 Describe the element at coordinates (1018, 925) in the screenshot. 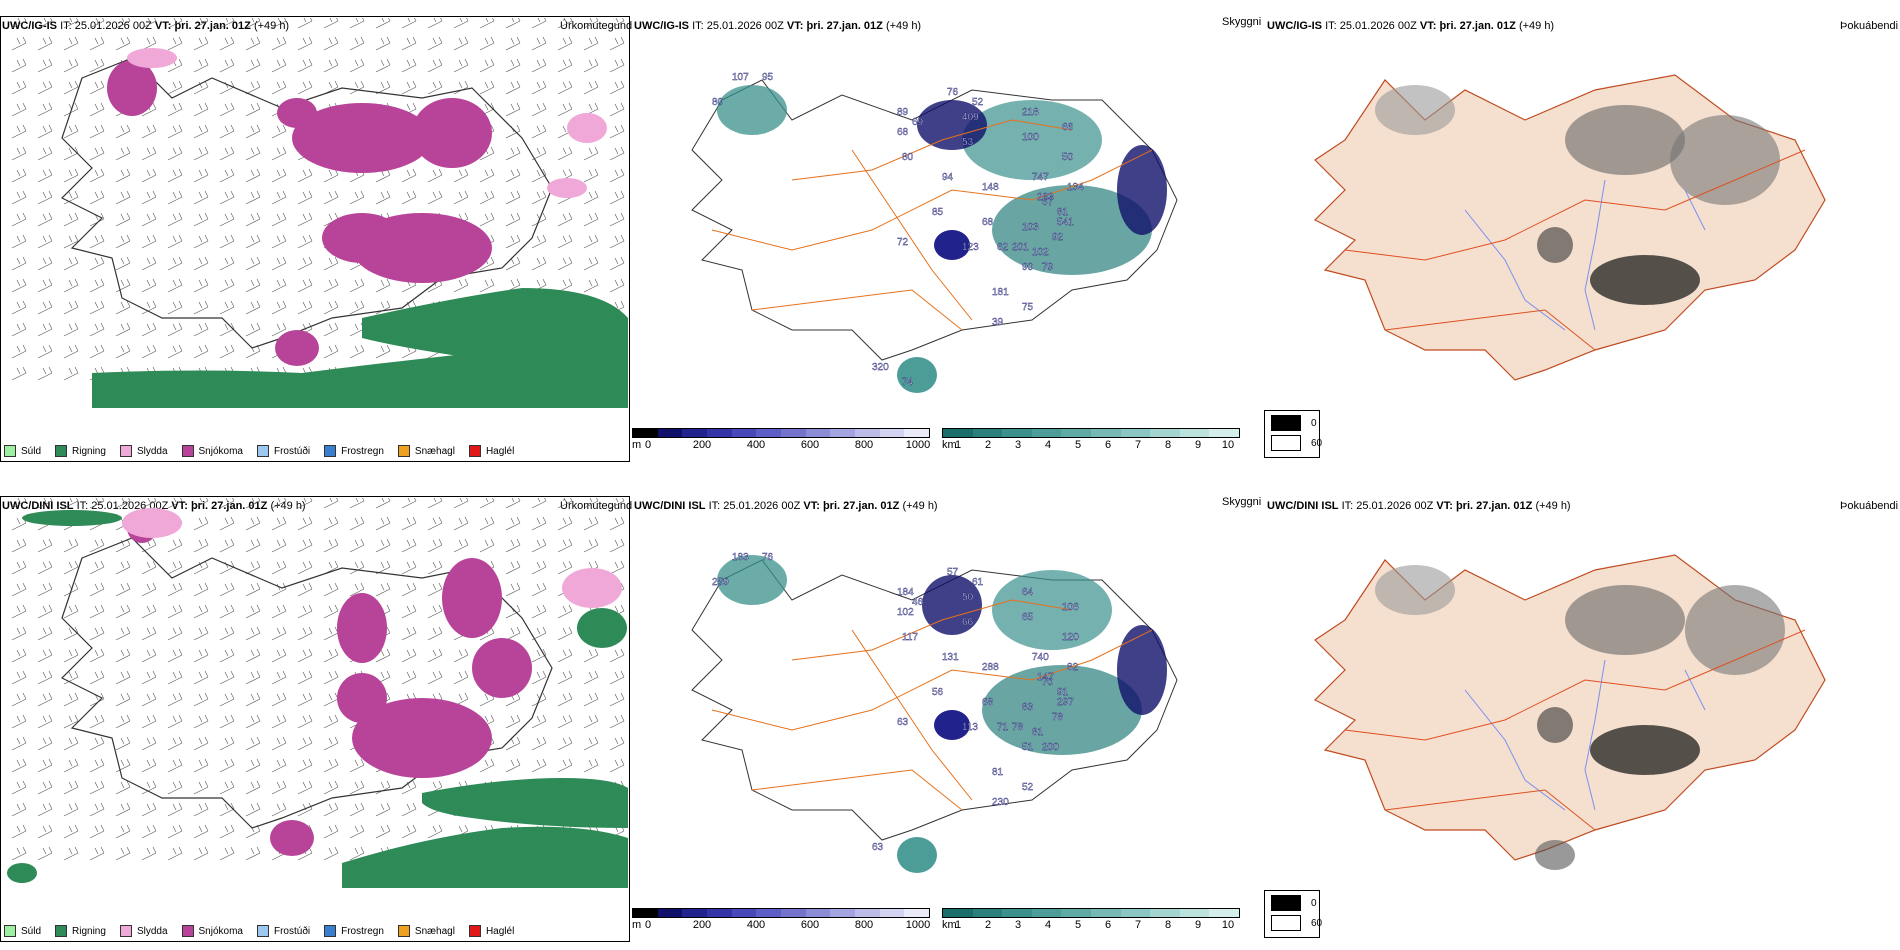

I see `scale-tick: 3` at that location.